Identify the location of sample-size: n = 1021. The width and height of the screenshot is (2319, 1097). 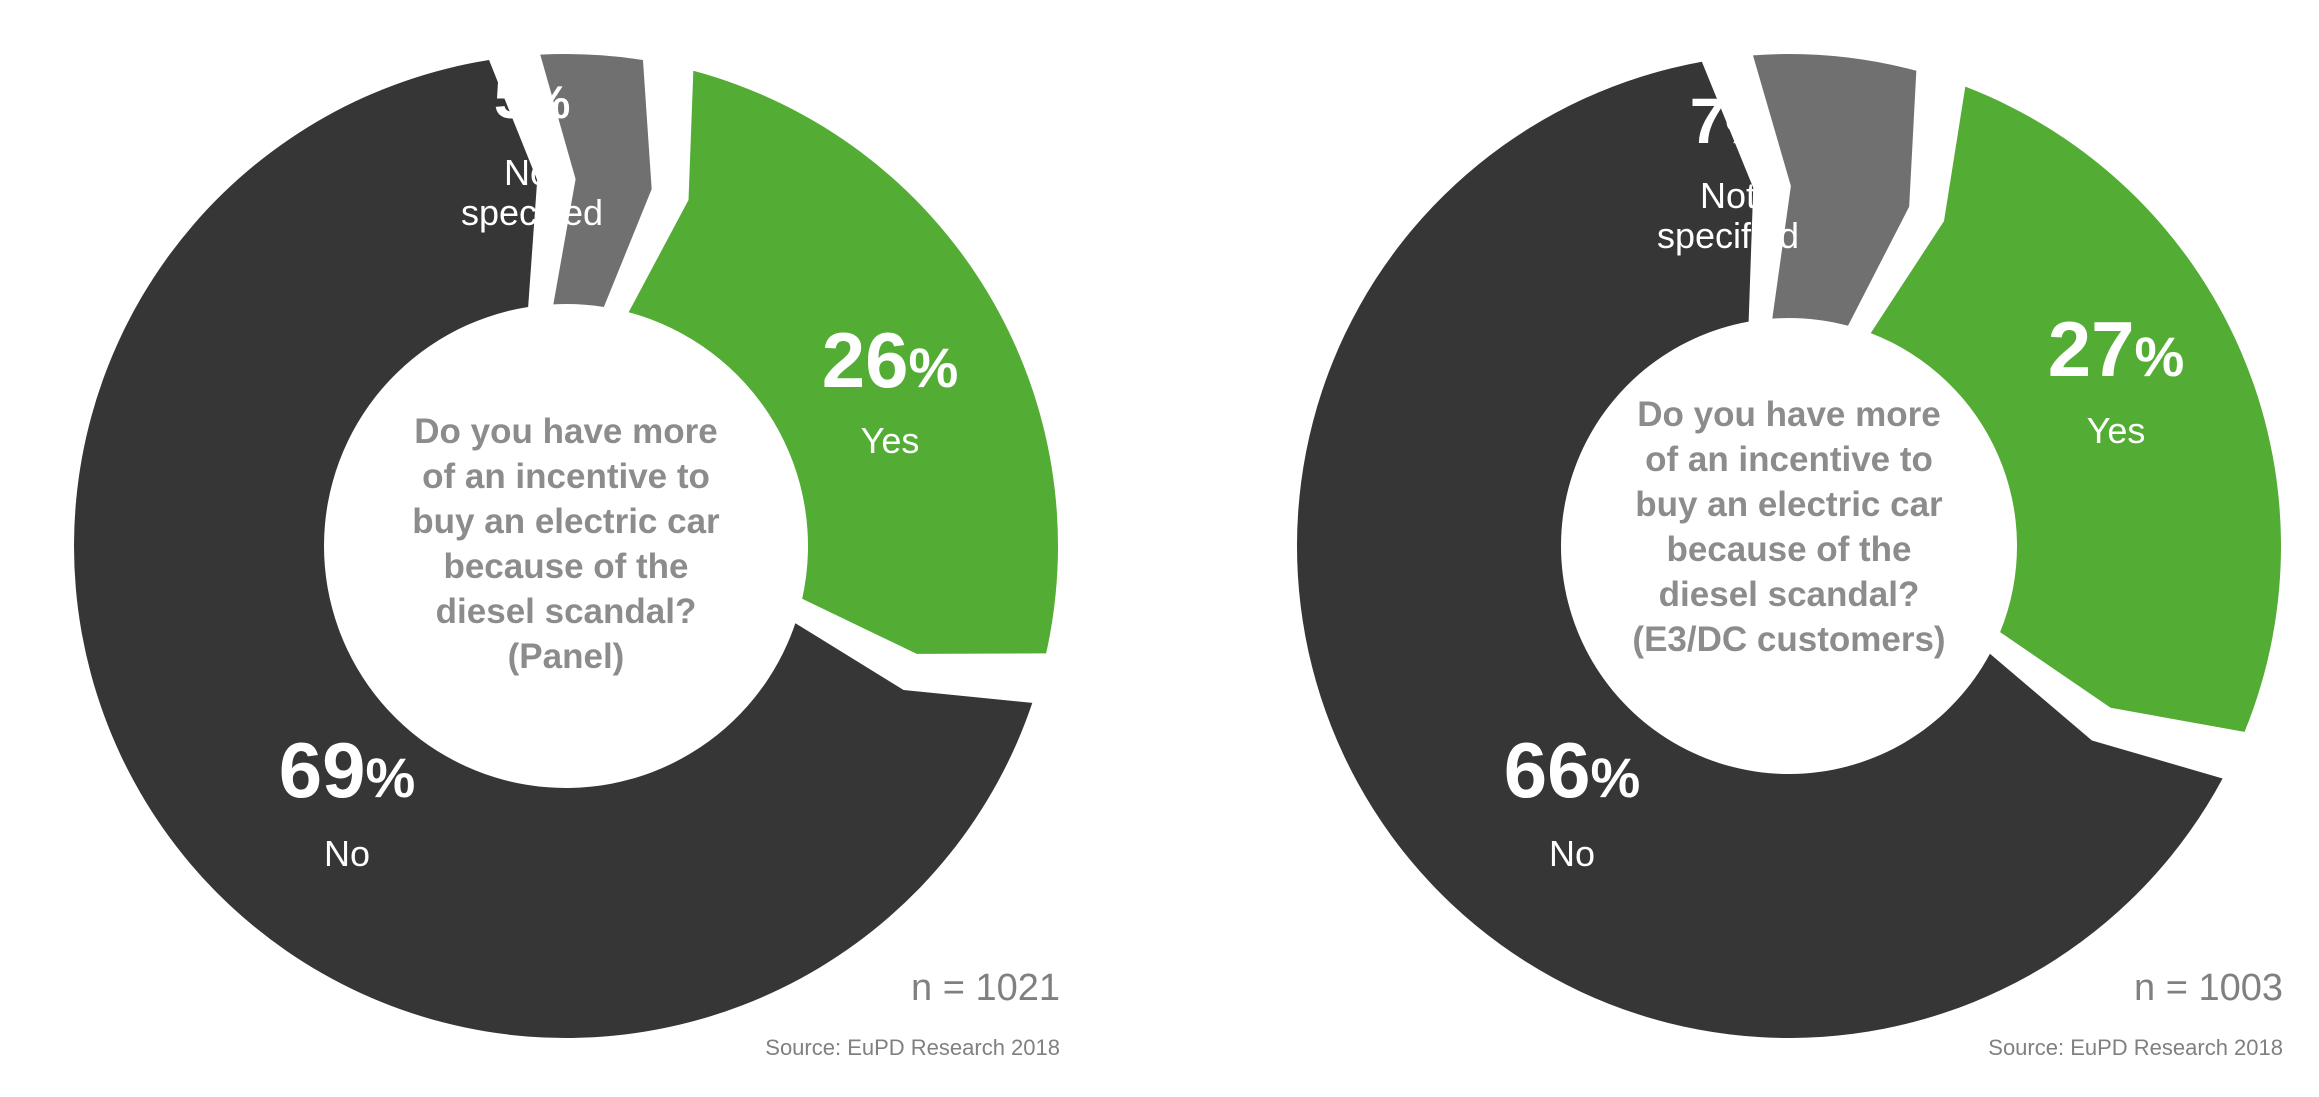
(985, 988).